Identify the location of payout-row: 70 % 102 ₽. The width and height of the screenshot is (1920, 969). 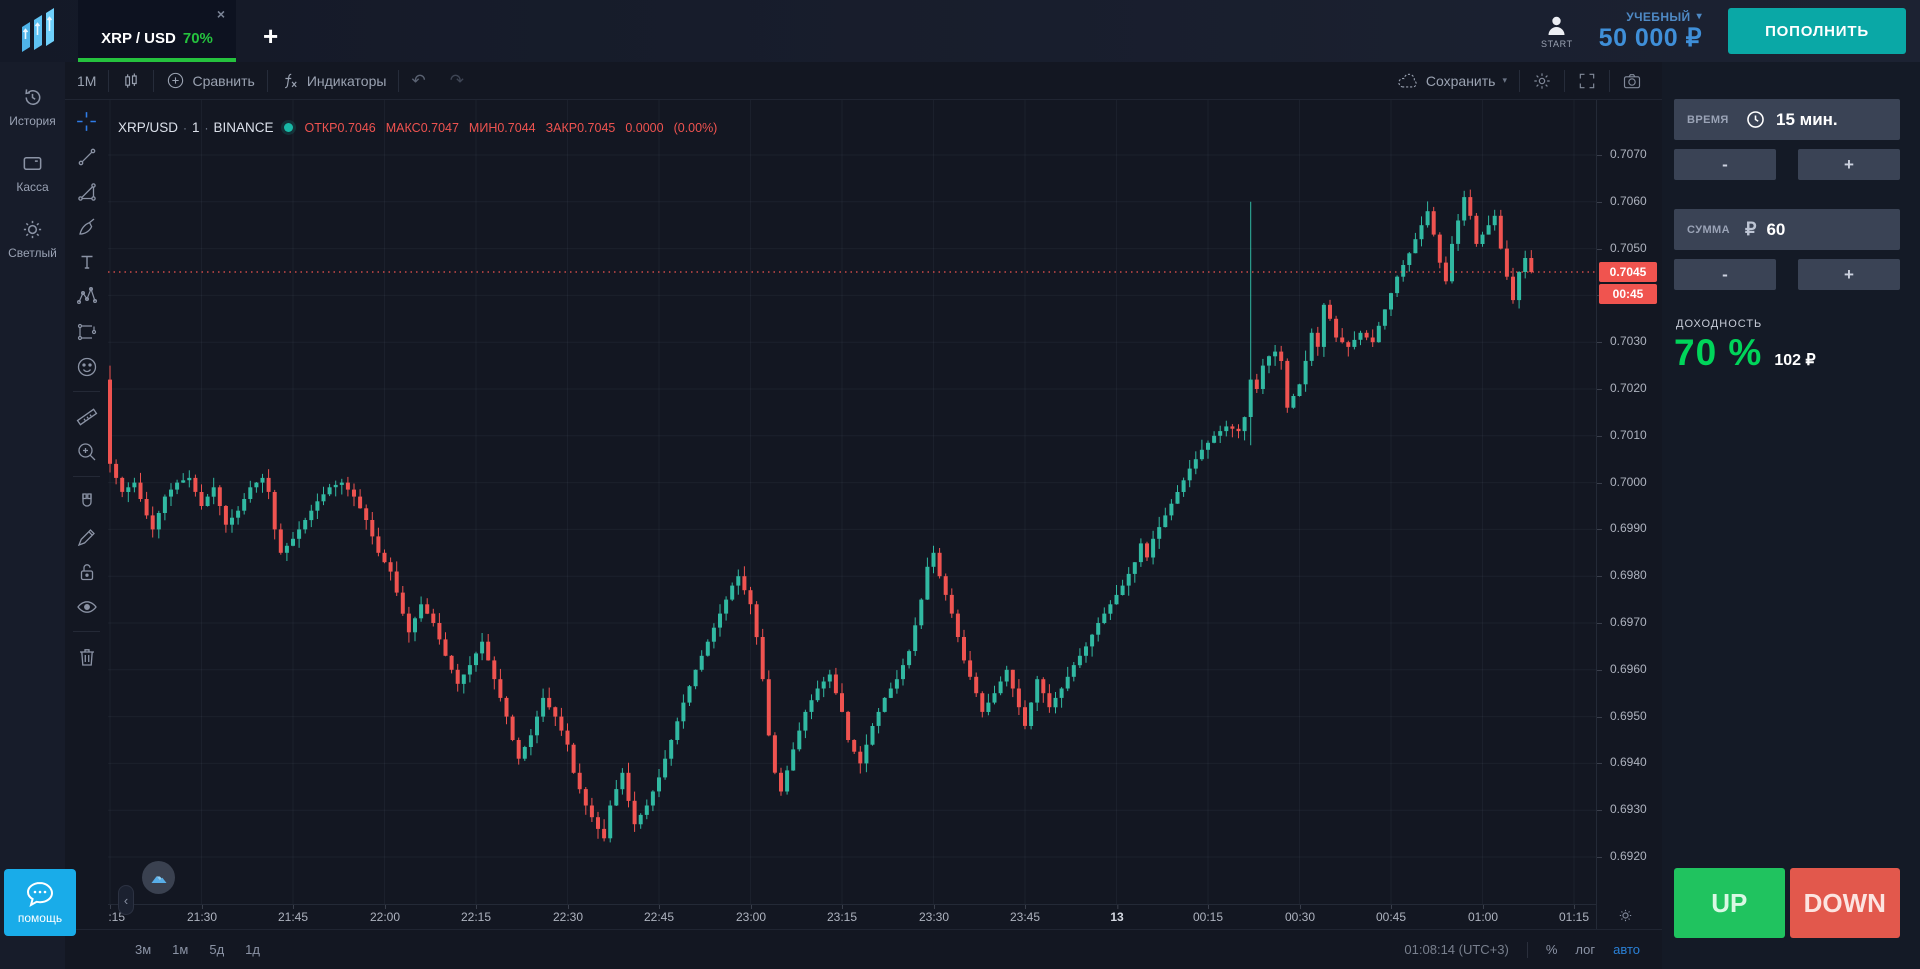
(1787, 353).